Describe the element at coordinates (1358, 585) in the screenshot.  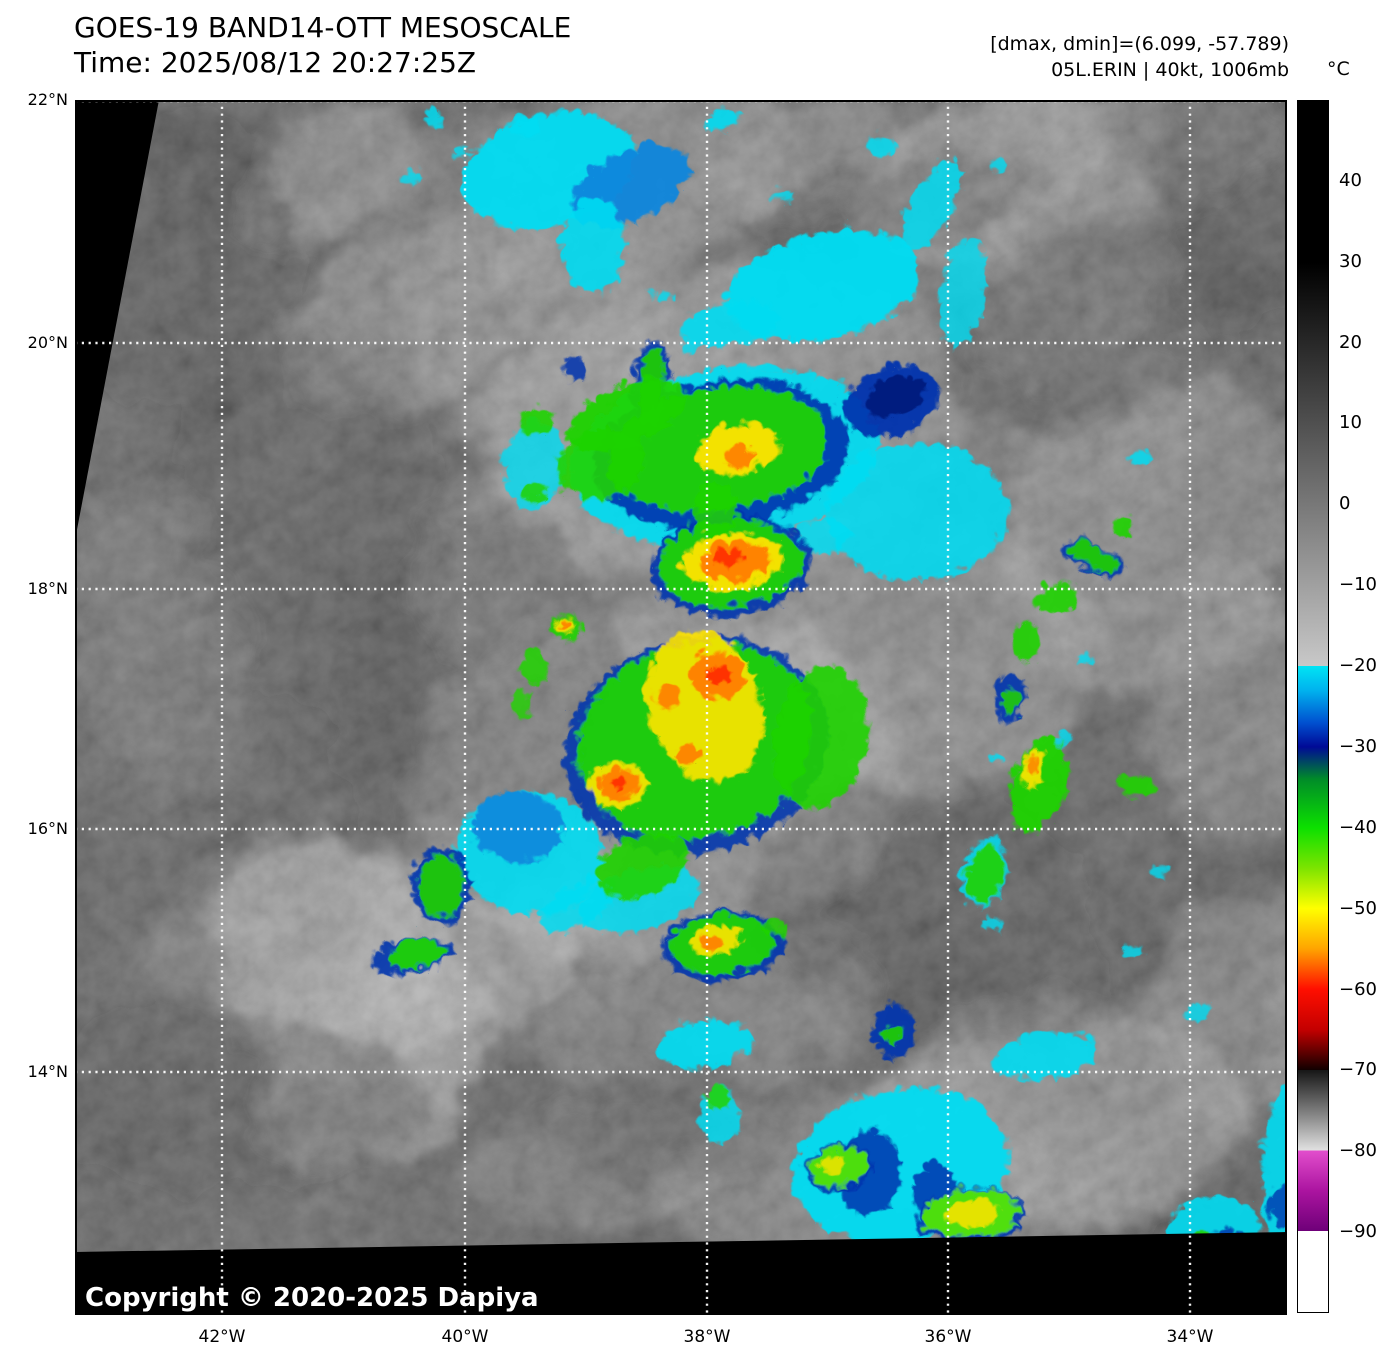
I see `colorbar-tick-label: −10` at that location.